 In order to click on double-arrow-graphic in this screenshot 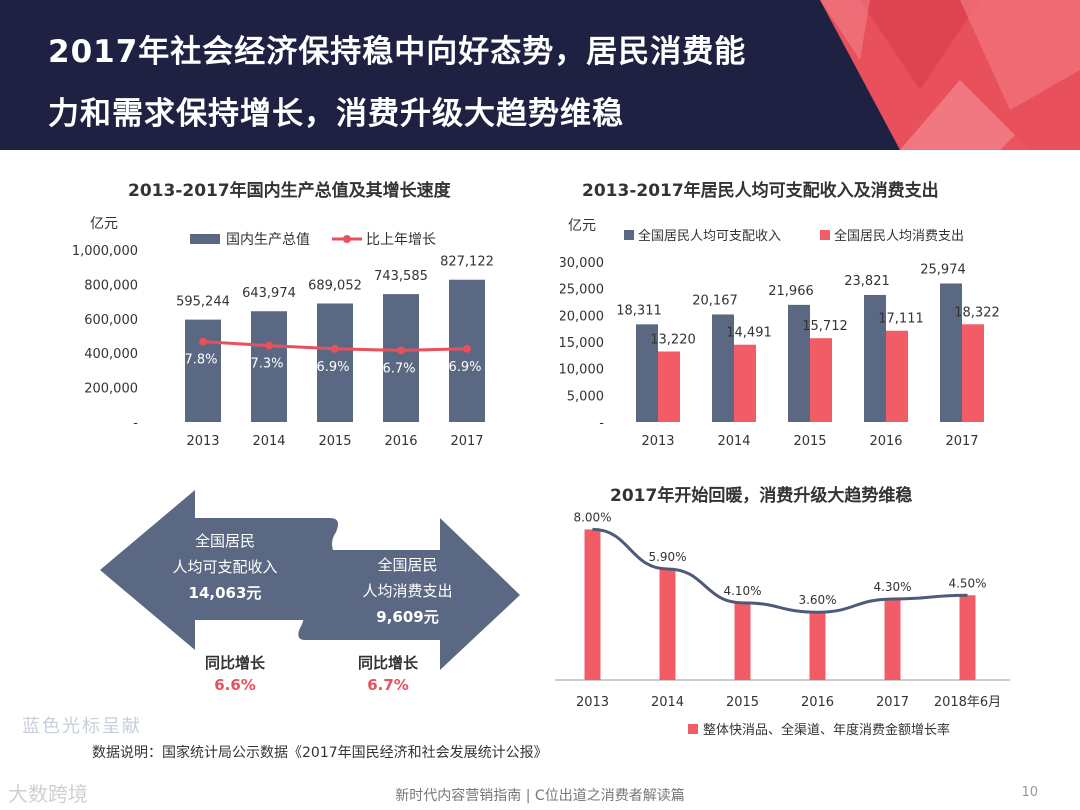, I will do `click(310, 580)`.